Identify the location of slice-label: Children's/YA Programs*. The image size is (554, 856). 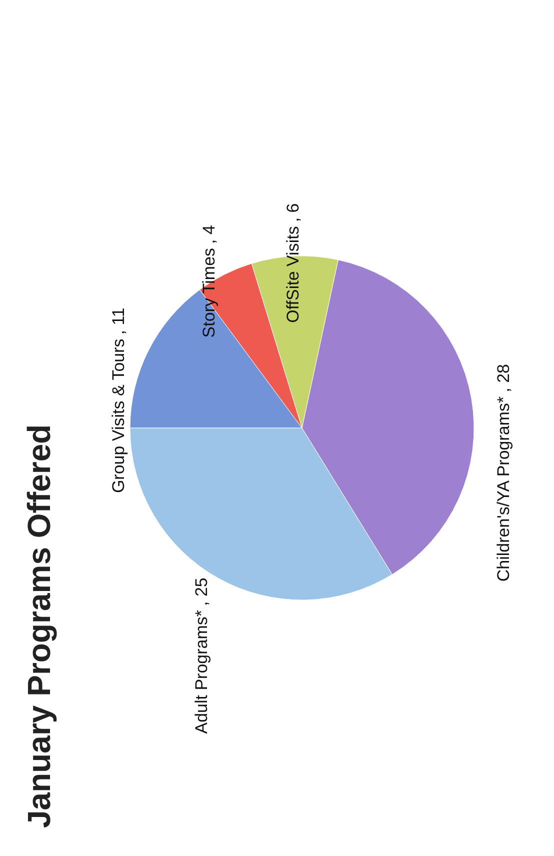
(504, 489).